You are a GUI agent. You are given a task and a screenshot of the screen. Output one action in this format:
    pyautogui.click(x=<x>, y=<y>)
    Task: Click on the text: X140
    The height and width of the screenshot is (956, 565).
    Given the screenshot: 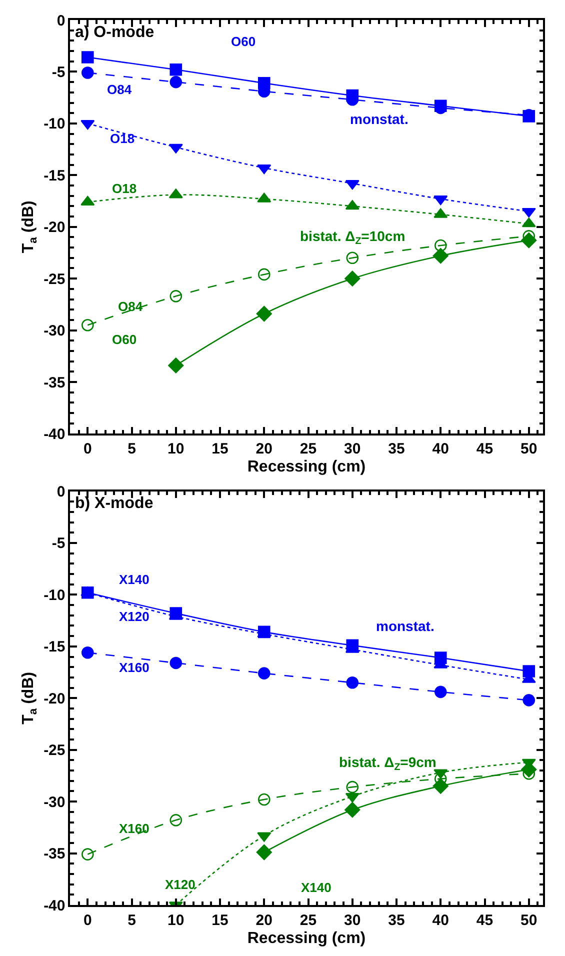 What is the action you would take?
    pyautogui.click(x=316, y=887)
    